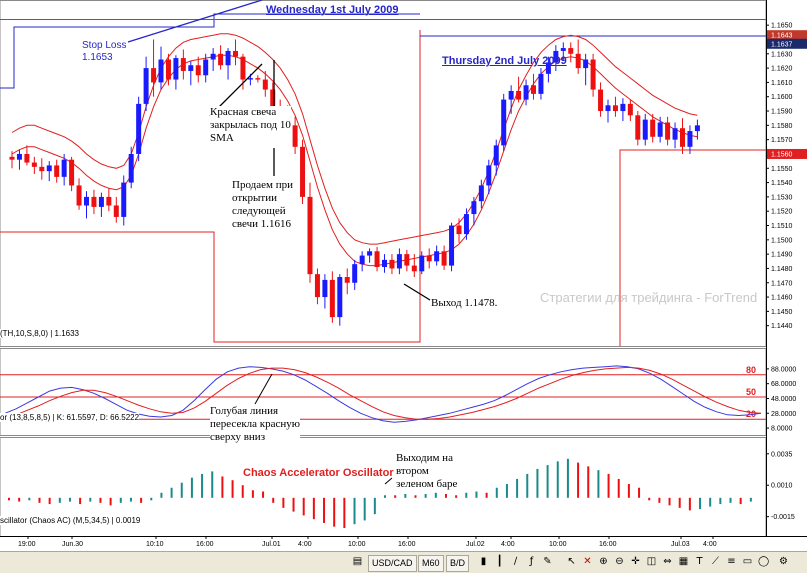 The width and height of the screenshot is (807, 573). Describe the element at coordinates (787, 35) in the screenshot. I see `price-marker` at that location.